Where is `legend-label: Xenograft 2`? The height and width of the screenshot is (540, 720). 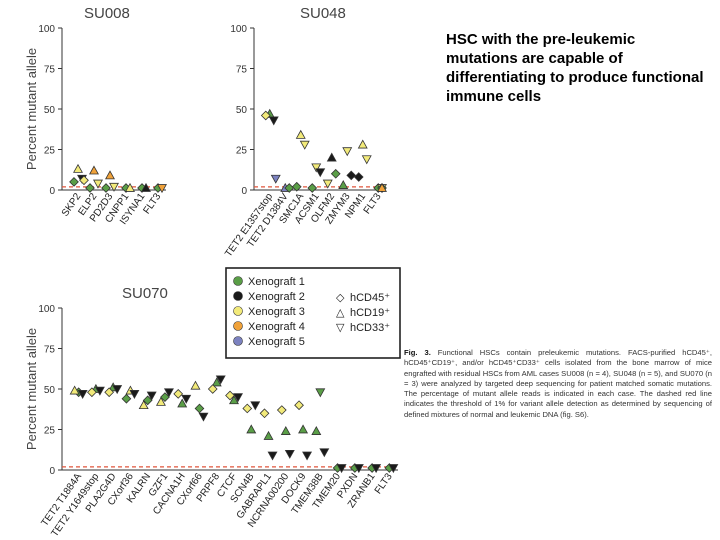 legend-label: Xenograft 2 is located at coordinates (276, 297).